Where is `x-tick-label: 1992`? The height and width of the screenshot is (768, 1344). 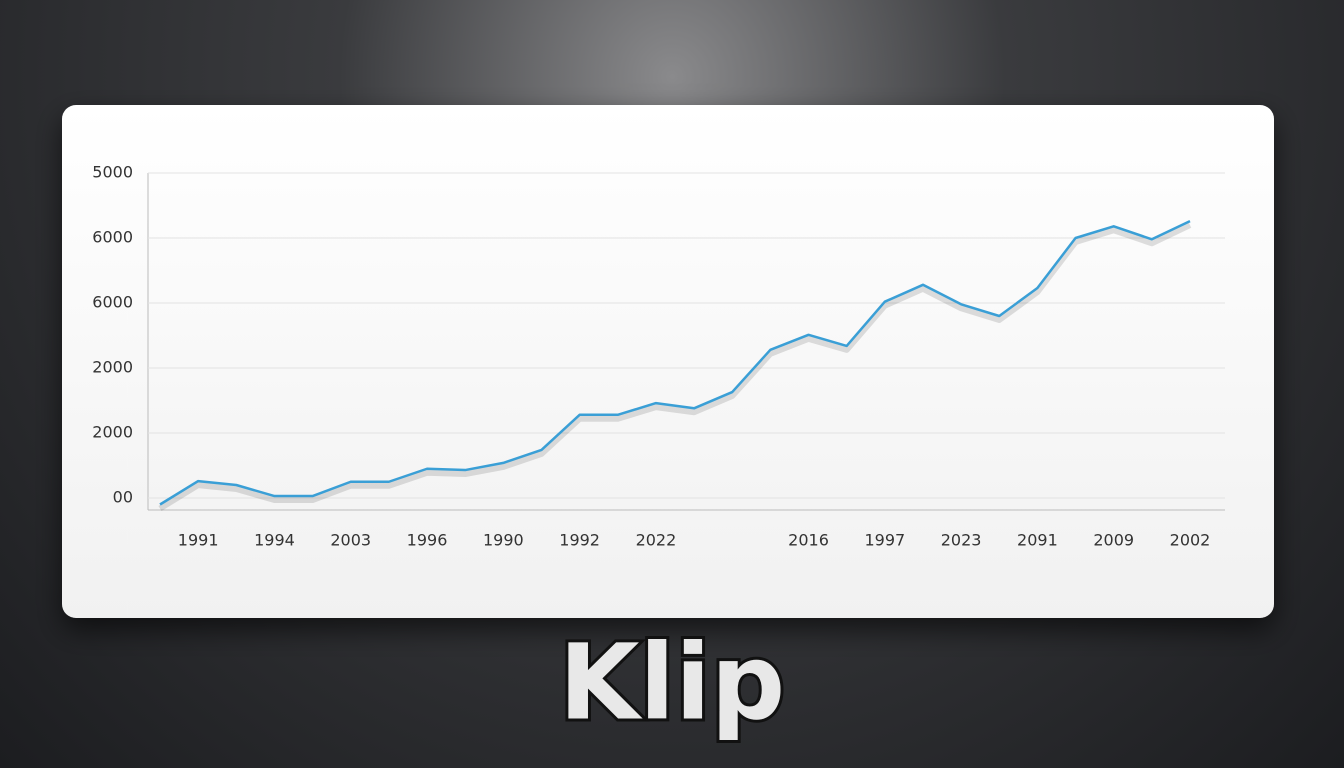
x-tick-label: 1992 is located at coordinates (579, 540).